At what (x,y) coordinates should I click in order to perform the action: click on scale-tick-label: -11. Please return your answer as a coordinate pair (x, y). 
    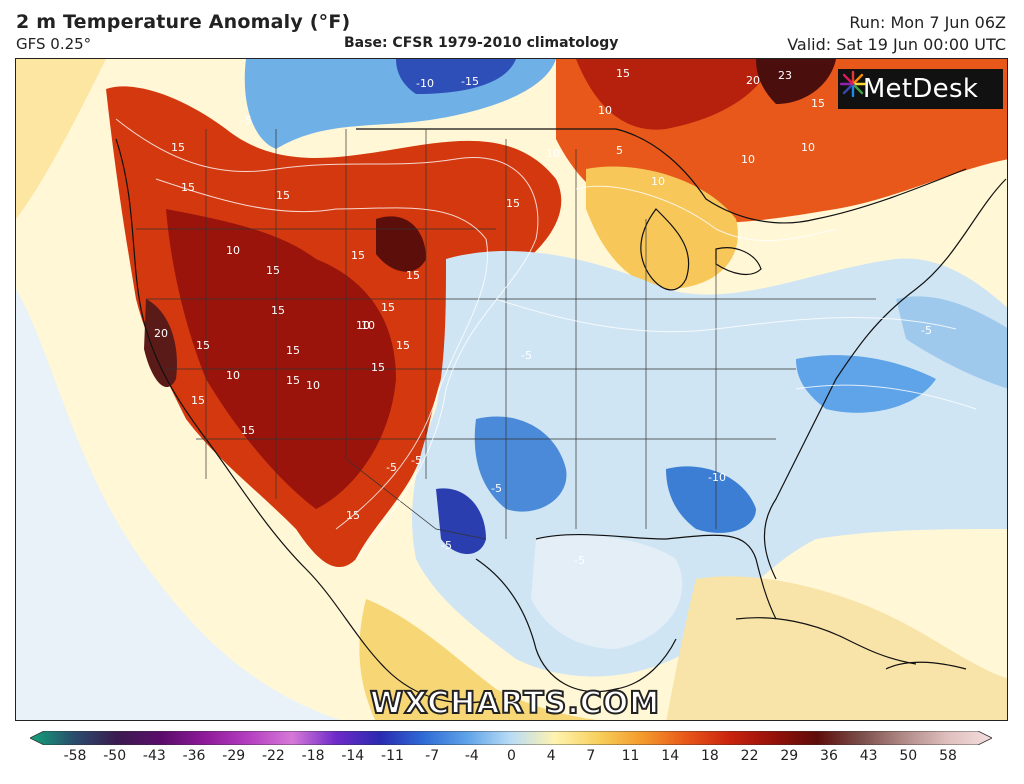
    Looking at the image, I should click on (392, 756).